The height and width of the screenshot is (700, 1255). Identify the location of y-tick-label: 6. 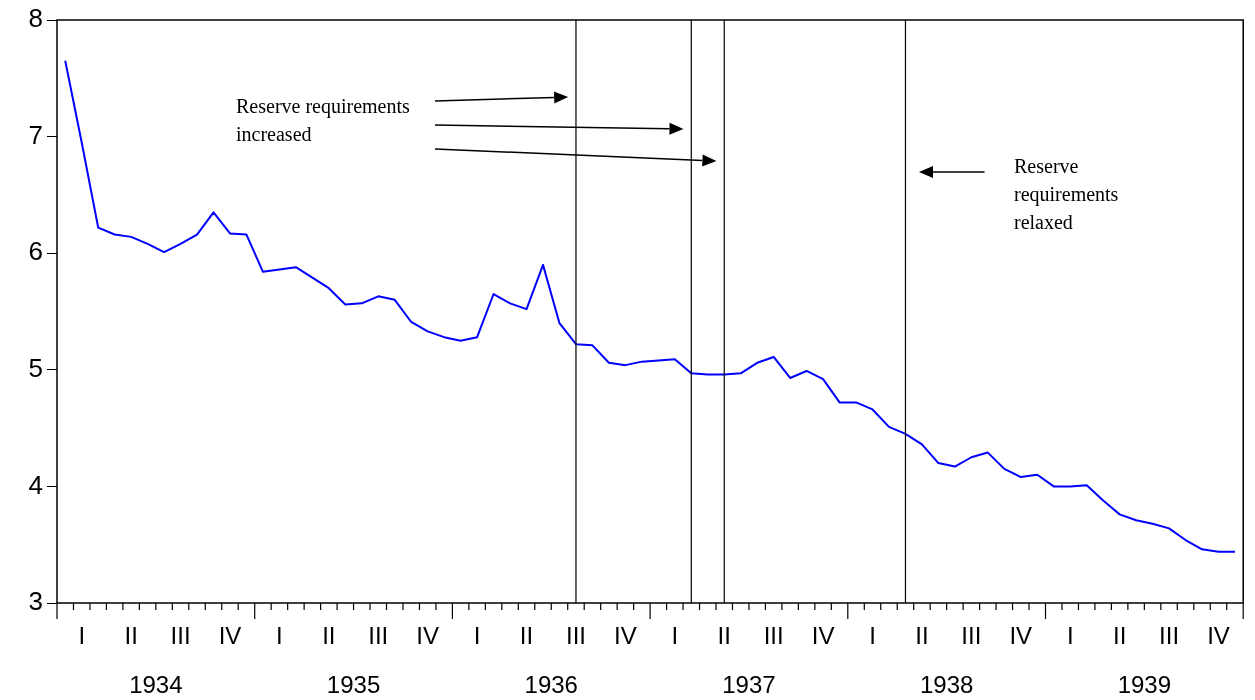
(35, 251).